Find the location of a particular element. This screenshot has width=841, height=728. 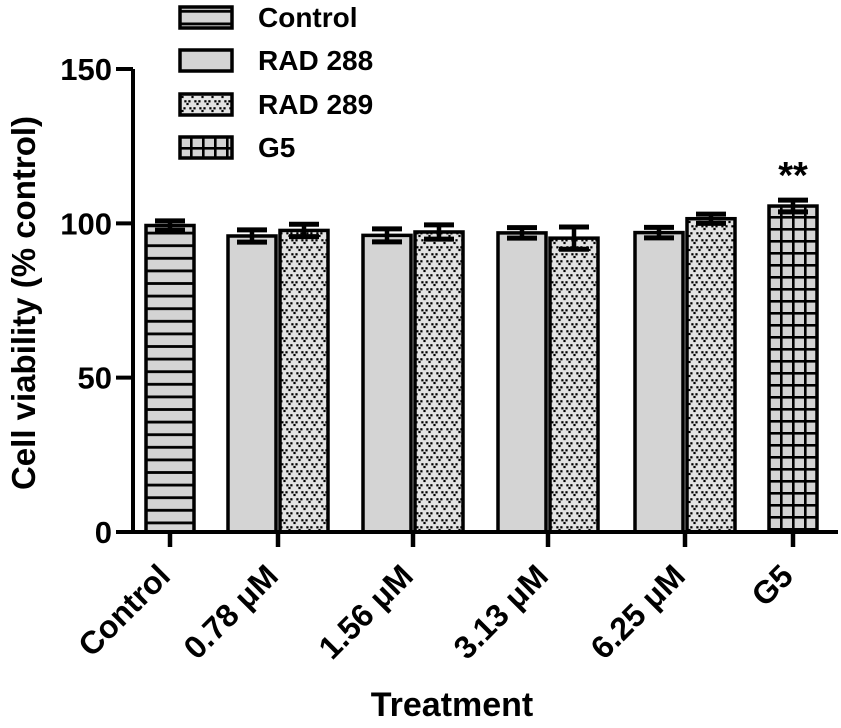

x-axis-title: Treatment is located at coordinates (452, 705).